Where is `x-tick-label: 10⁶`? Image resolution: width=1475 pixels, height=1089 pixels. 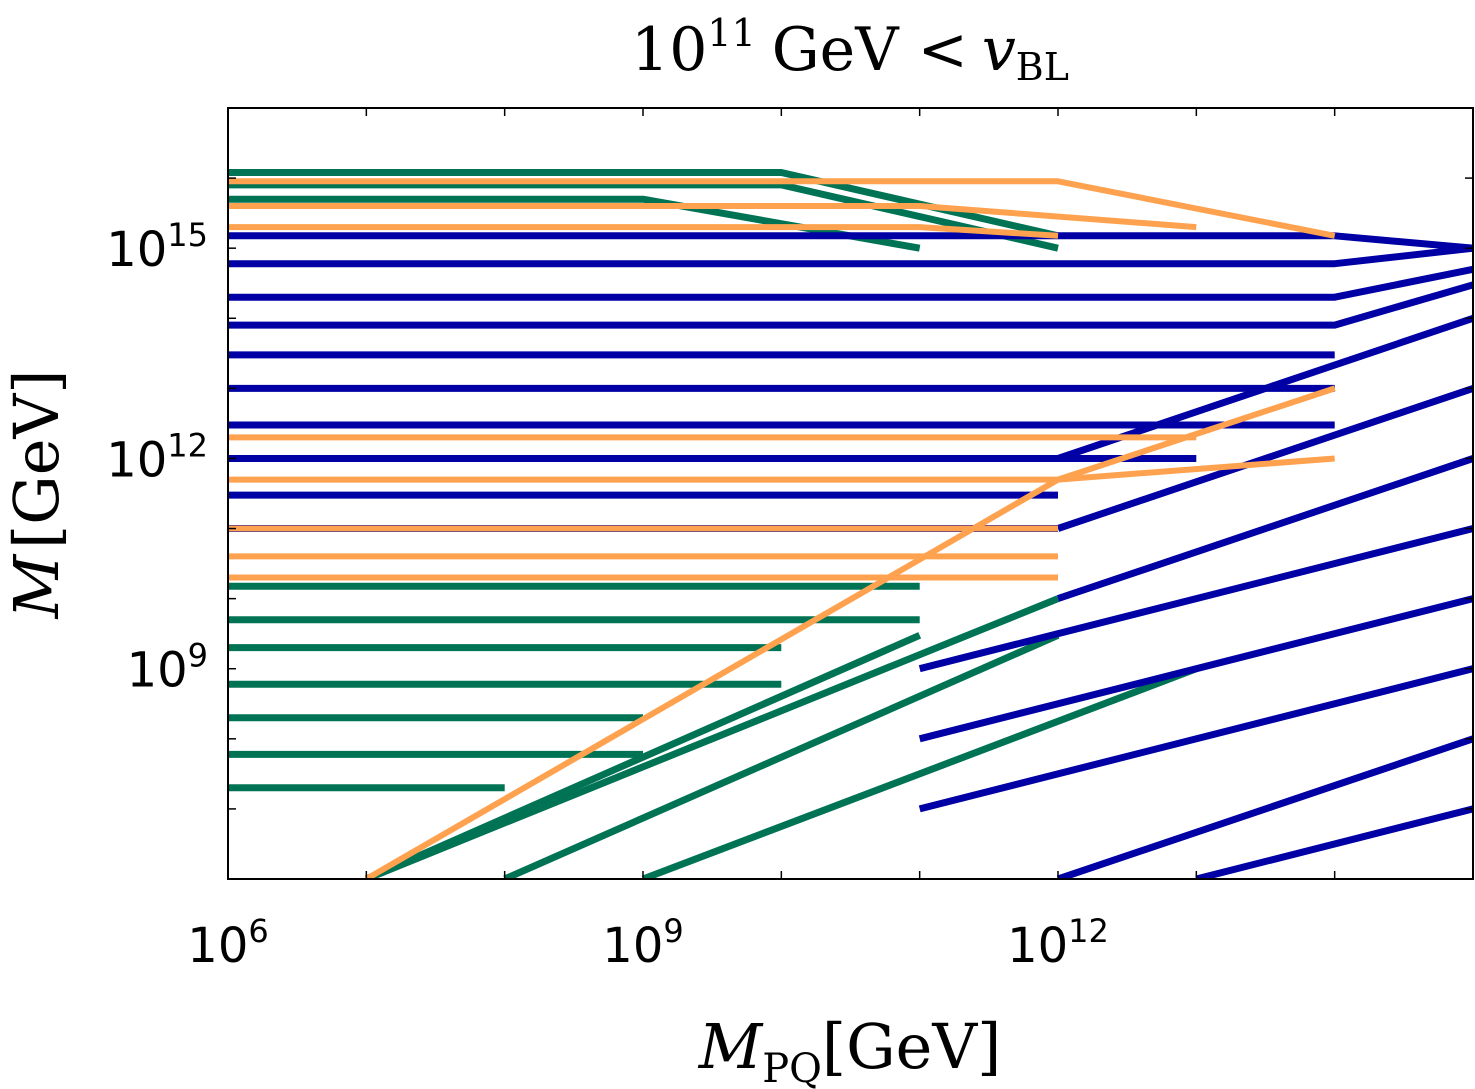
x-tick-label: 10⁶ is located at coordinates (227, 943).